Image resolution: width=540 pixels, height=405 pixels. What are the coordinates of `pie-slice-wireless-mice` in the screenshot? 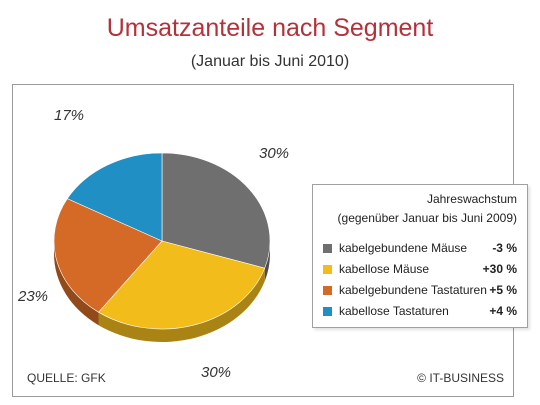 It's located at (182, 285).